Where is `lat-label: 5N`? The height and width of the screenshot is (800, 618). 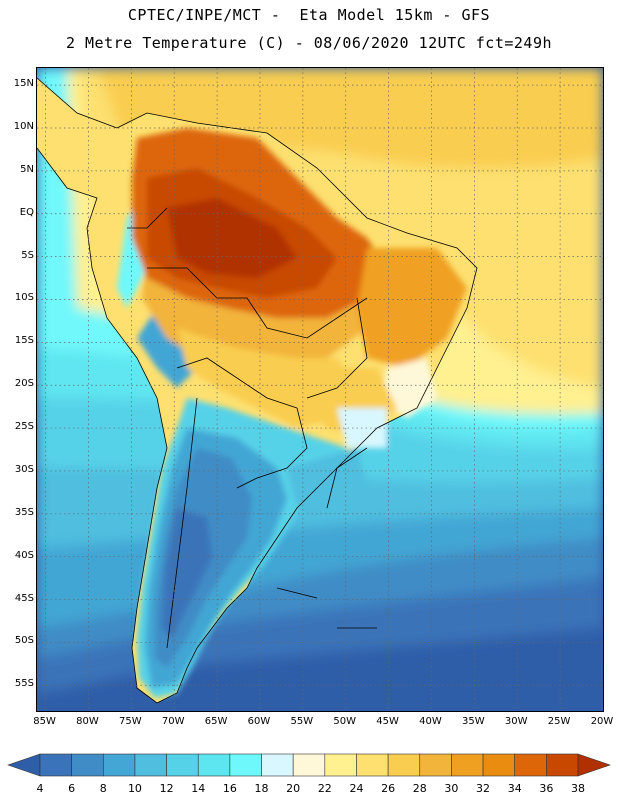 lat-label: 5N is located at coordinates (27, 169).